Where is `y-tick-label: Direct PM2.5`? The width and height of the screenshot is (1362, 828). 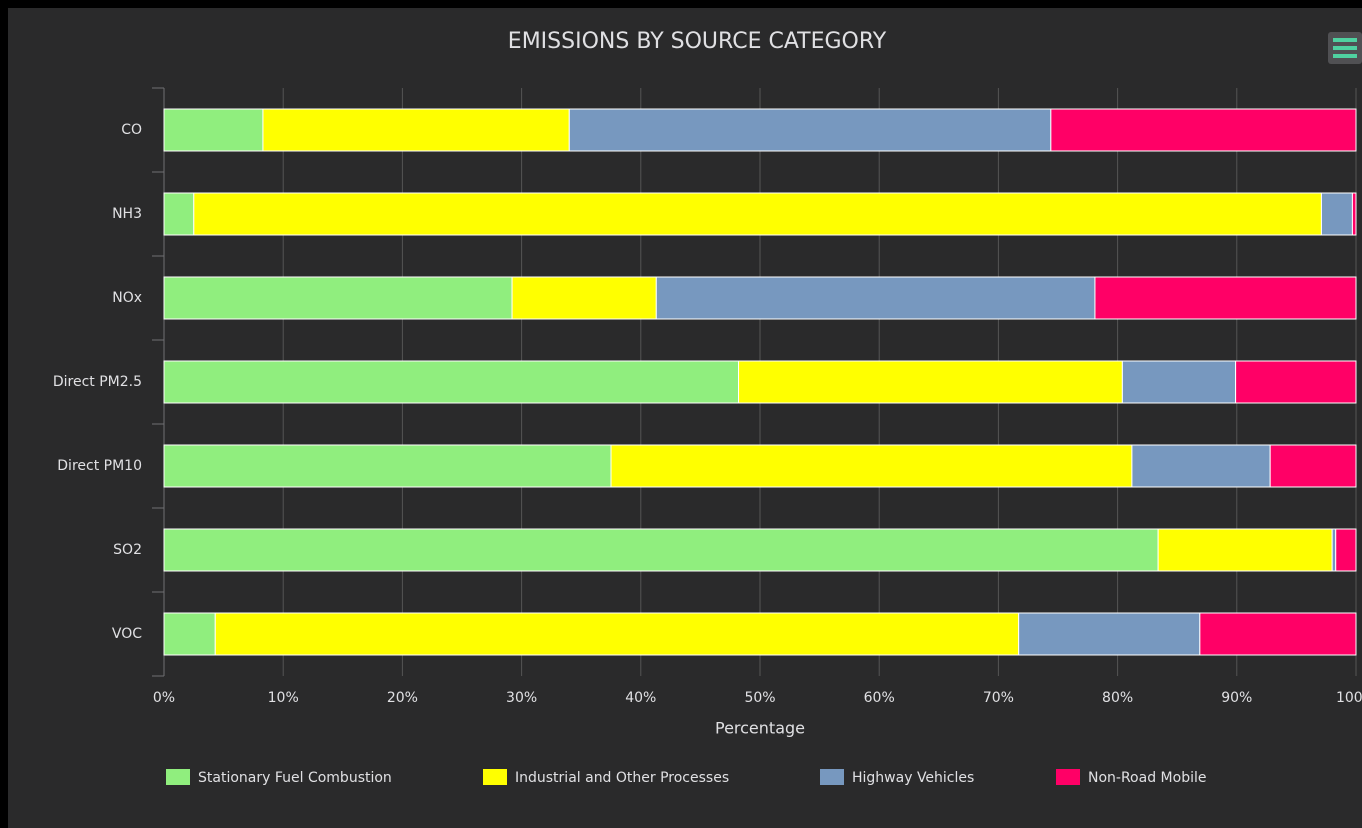
y-tick-label: Direct PM2.5 is located at coordinates (97, 382).